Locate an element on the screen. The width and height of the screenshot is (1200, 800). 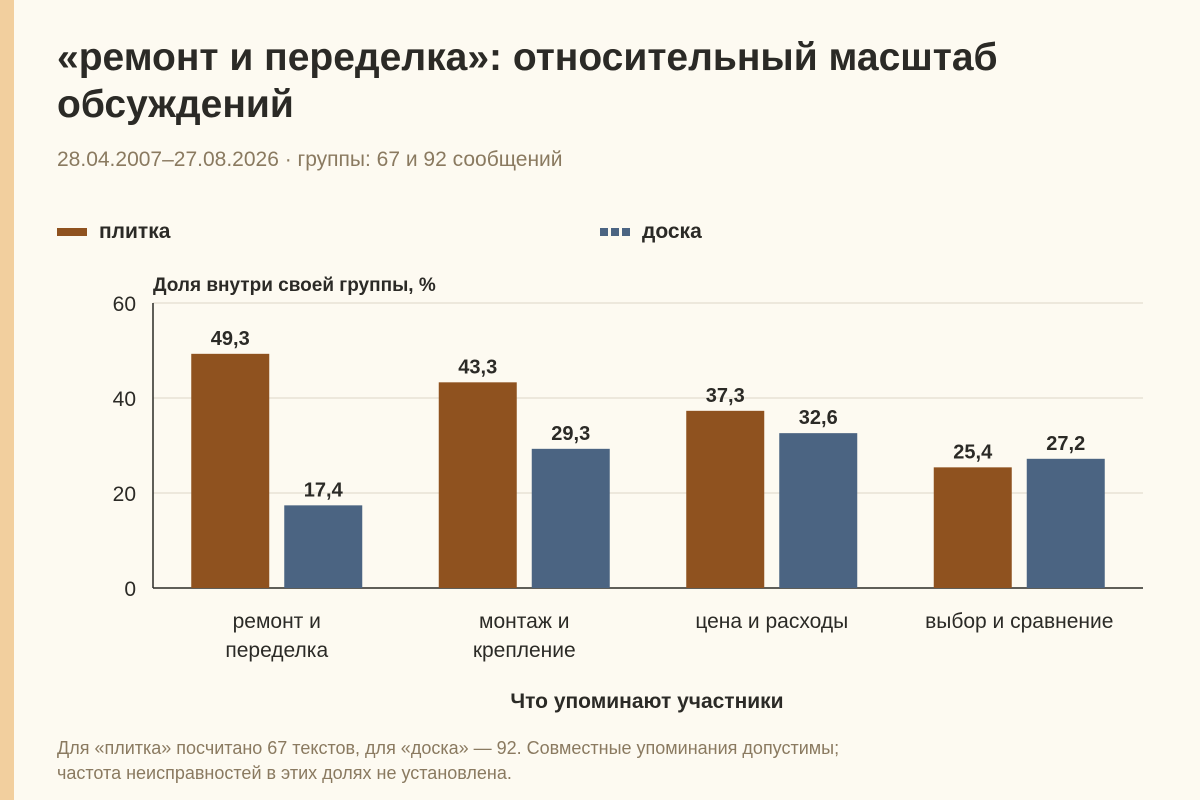
legend-label-doska: доска is located at coordinates (672, 231).